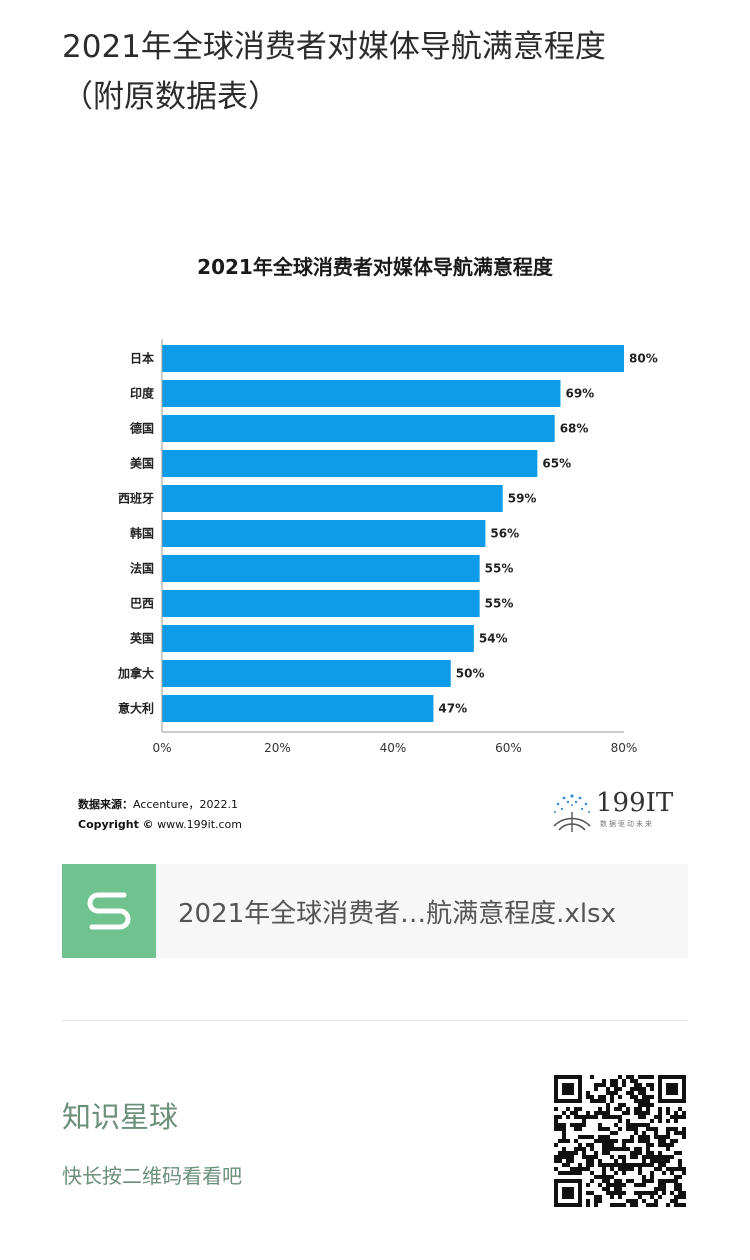 This screenshot has width=750, height=1260. I want to click on copyright-site: www.199it.com, so click(200, 824).